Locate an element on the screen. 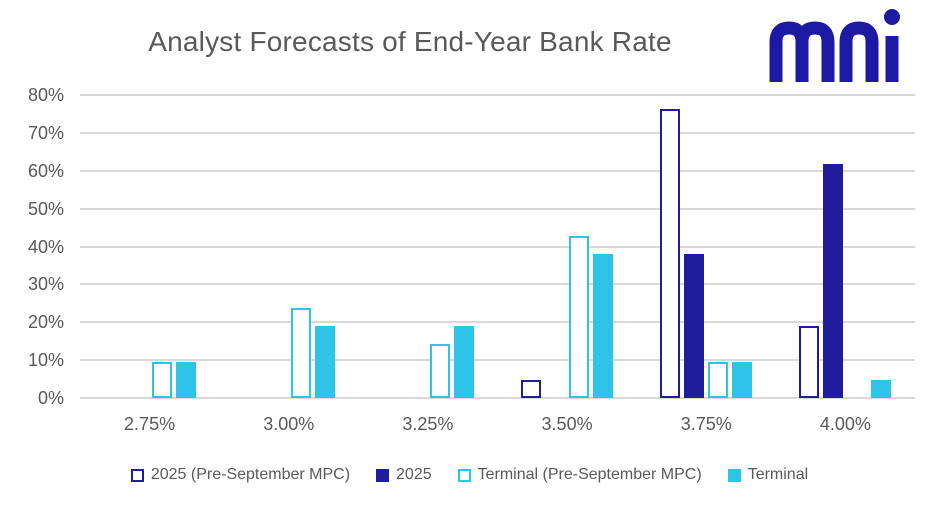  x-tick-label: 3.75% is located at coordinates (706, 424).